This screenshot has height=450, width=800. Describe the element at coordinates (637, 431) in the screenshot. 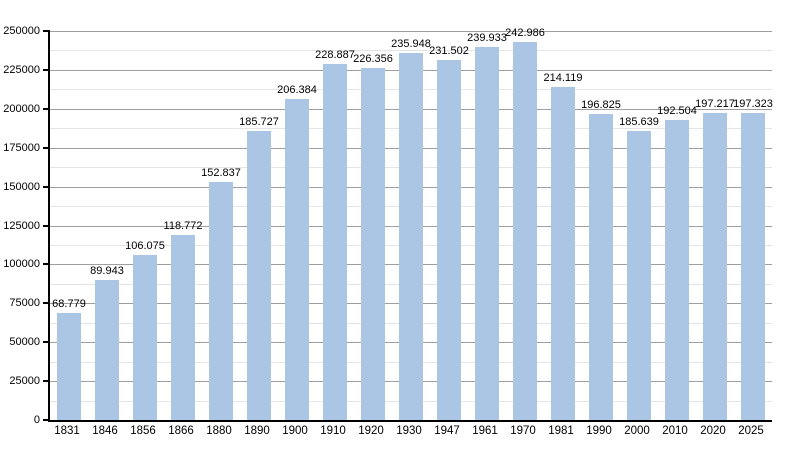

I see `x-axis-tick-label-2000: 2000` at that location.